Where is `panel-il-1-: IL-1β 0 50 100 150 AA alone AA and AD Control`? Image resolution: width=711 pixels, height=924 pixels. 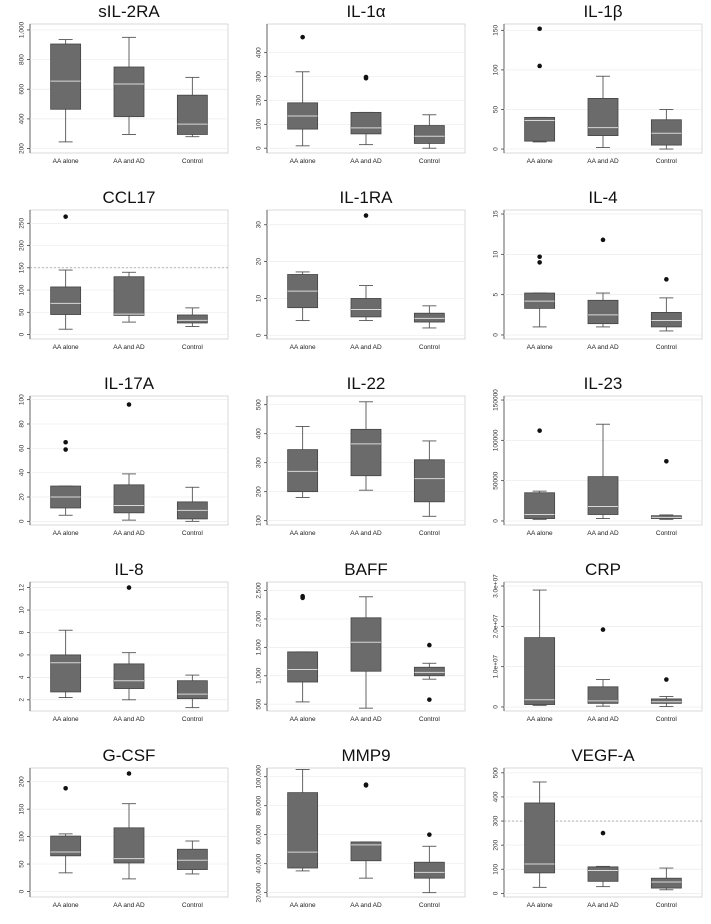 panel-il-1-: IL-1β 0 50 100 150 AA alone AA and AD Control is located at coordinates (592, 90).